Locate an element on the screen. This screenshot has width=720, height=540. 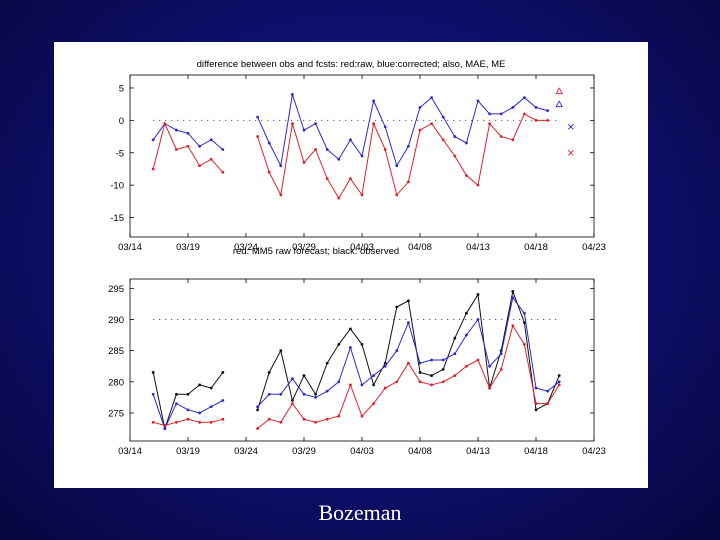
series-line-blue-corrected is located at coordinates (402, 131).